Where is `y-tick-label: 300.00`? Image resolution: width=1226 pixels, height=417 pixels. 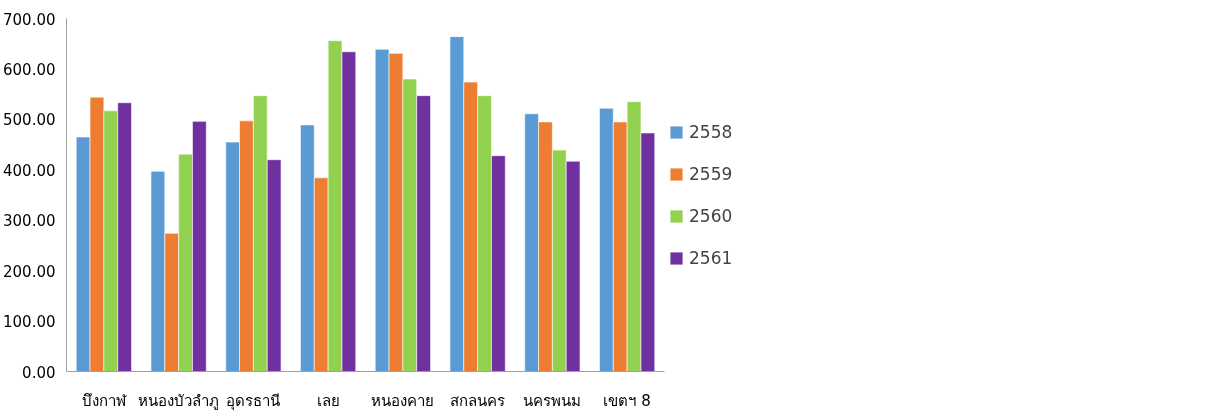 y-tick-label: 300.00 is located at coordinates (29, 221).